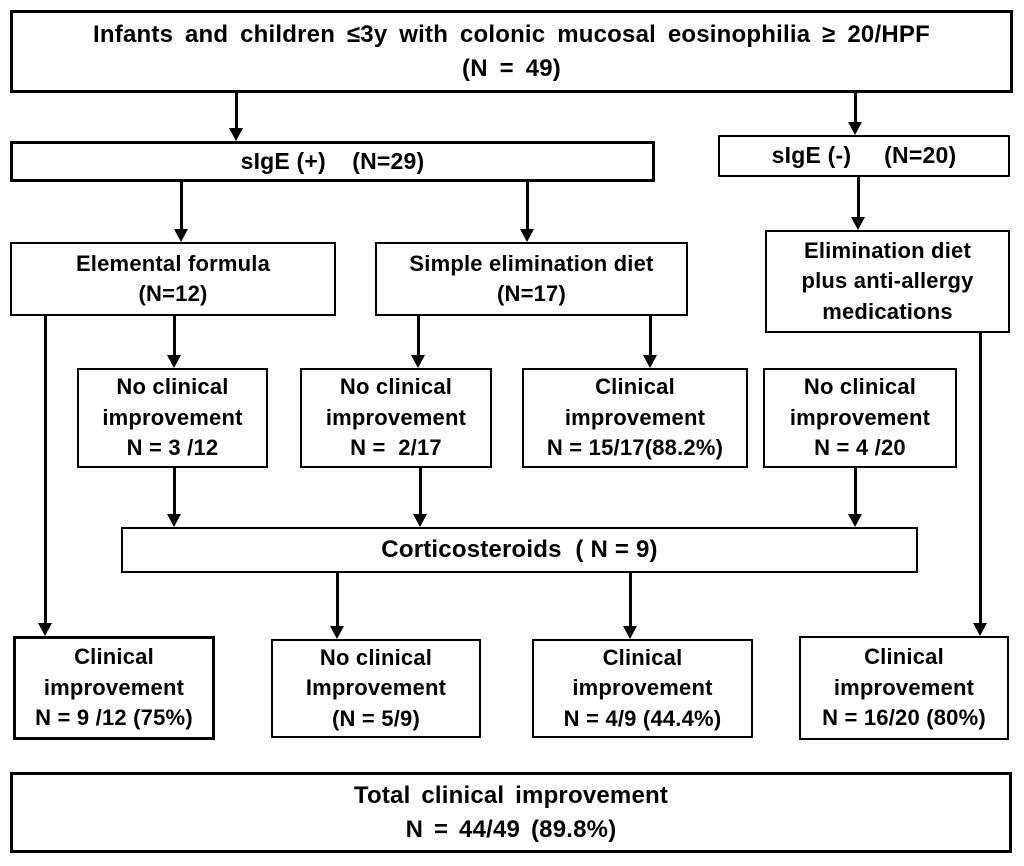 Image resolution: width=1024 pixels, height=866 pixels. Describe the element at coordinates (236, 117) in the screenshot. I see `arrow-title-to-sige-positive` at that location.